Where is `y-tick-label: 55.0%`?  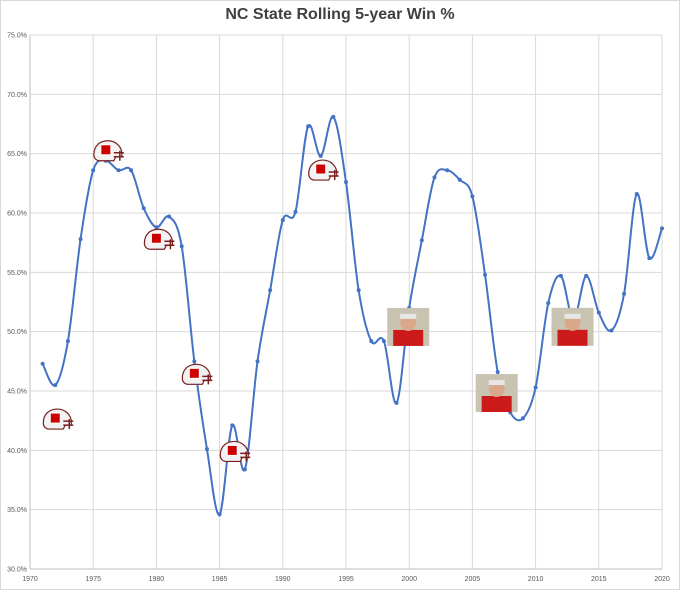 y-tick-label: 55.0% is located at coordinates (17, 273).